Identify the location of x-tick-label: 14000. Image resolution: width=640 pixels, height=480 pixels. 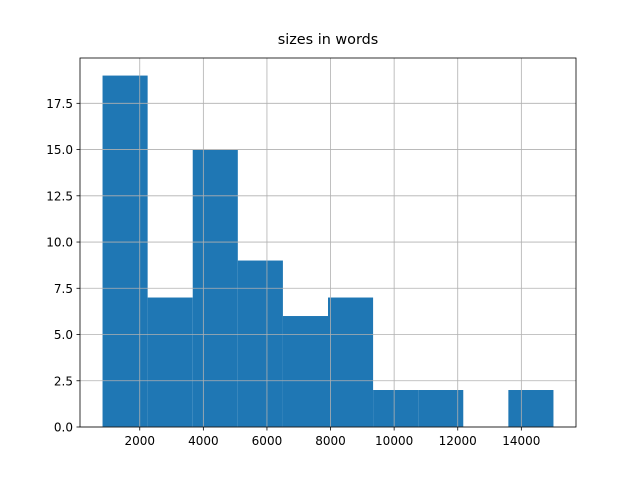
(521, 441).